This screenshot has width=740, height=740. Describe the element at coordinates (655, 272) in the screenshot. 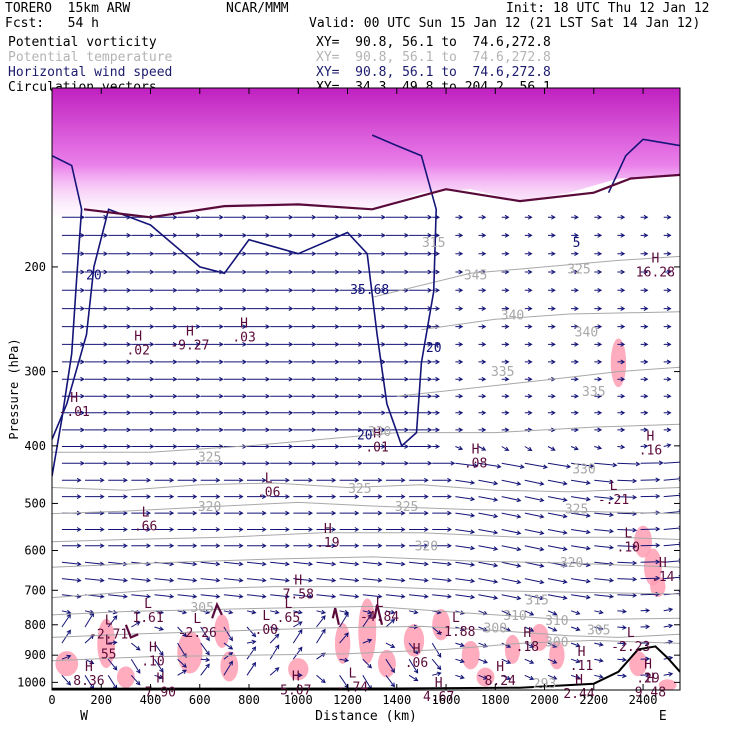

I see `extremum-value: 16.28` at that location.